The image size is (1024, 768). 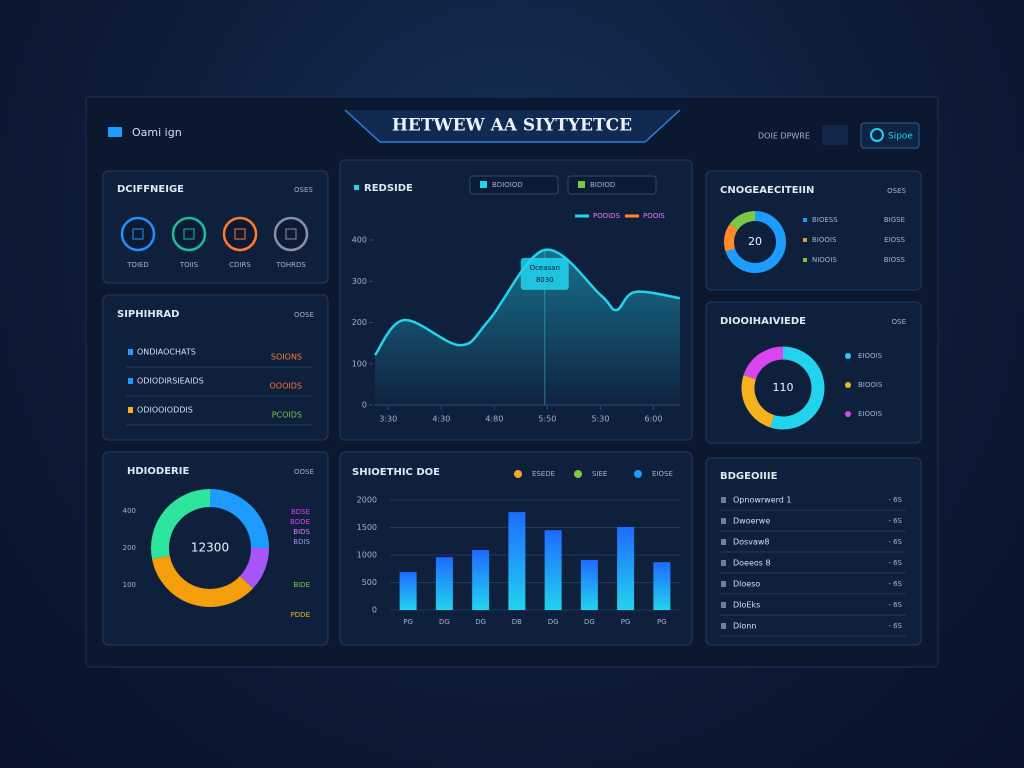 What do you see at coordinates (301, 585) in the screenshot?
I see `legend-label: BIDE` at bounding box center [301, 585].